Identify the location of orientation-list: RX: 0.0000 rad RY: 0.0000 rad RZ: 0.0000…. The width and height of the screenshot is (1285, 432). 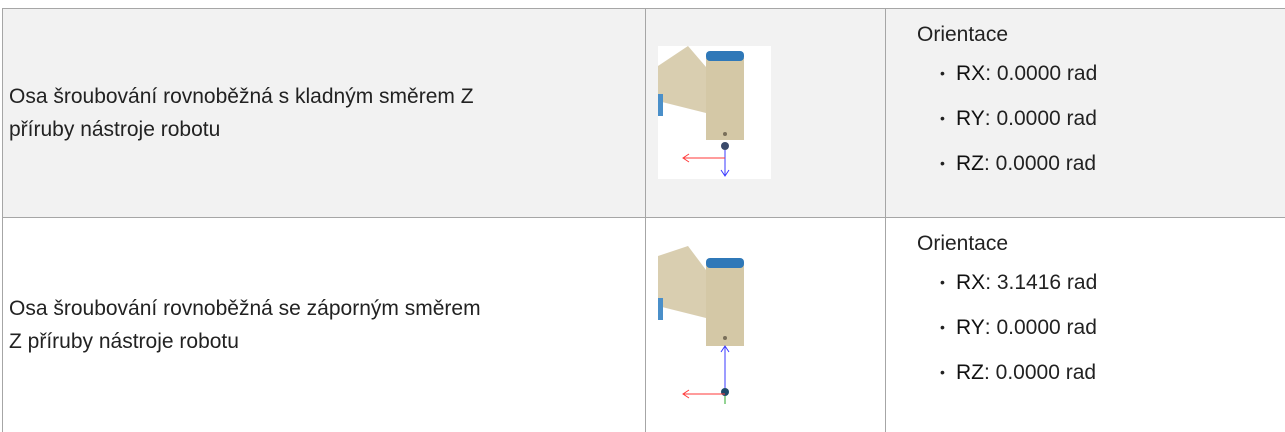
(1019, 118).